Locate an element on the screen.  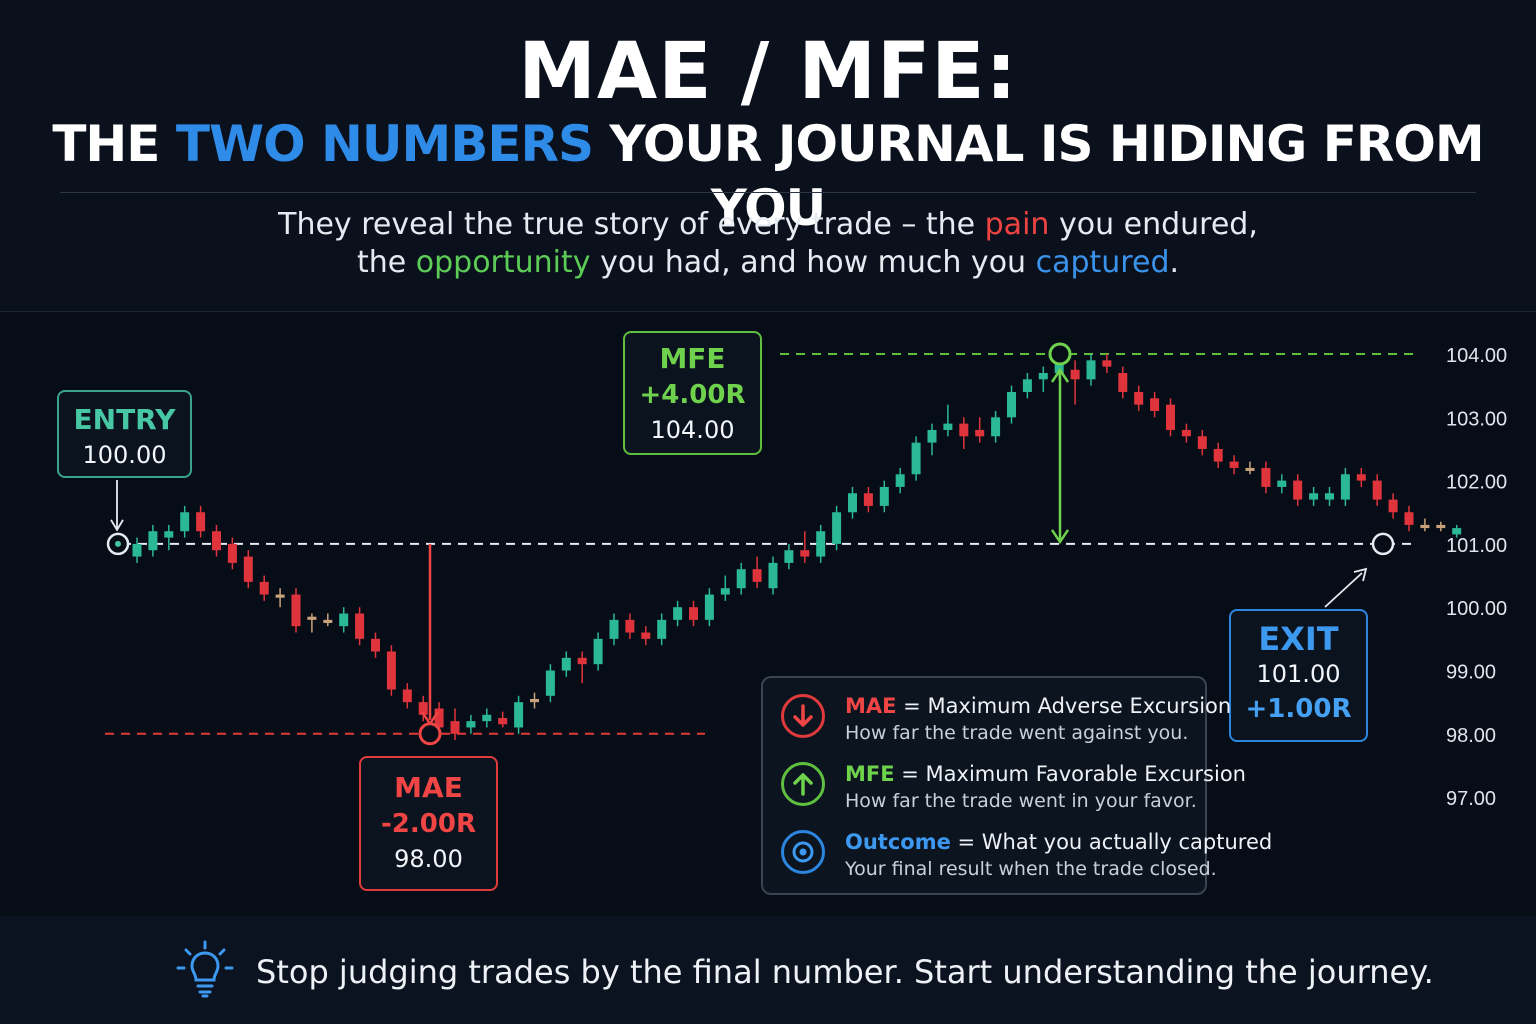
target-icon is located at coordinates (803, 852).